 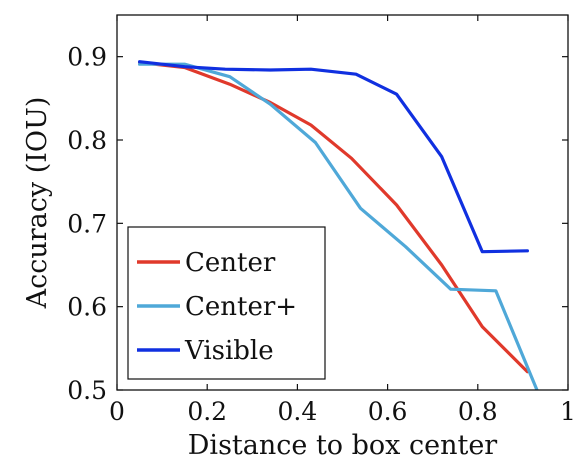 What do you see at coordinates (388, 411) in the screenshot?
I see `x-tick-label: 0.6` at bounding box center [388, 411].